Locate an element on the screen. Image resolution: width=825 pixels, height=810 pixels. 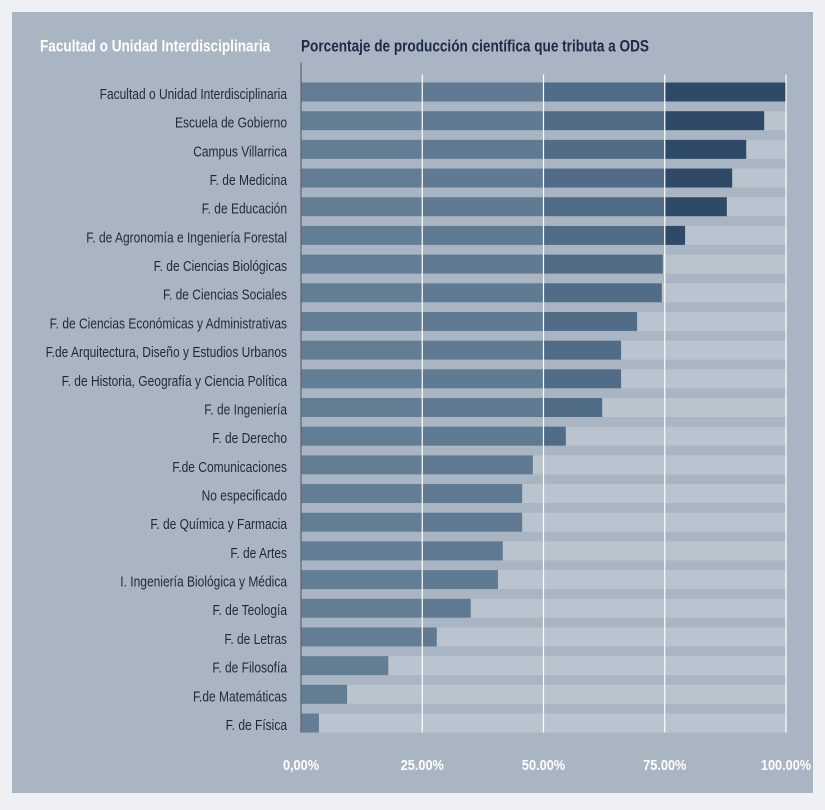
y-tick-label: F. de Artes is located at coordinates (258, 553).